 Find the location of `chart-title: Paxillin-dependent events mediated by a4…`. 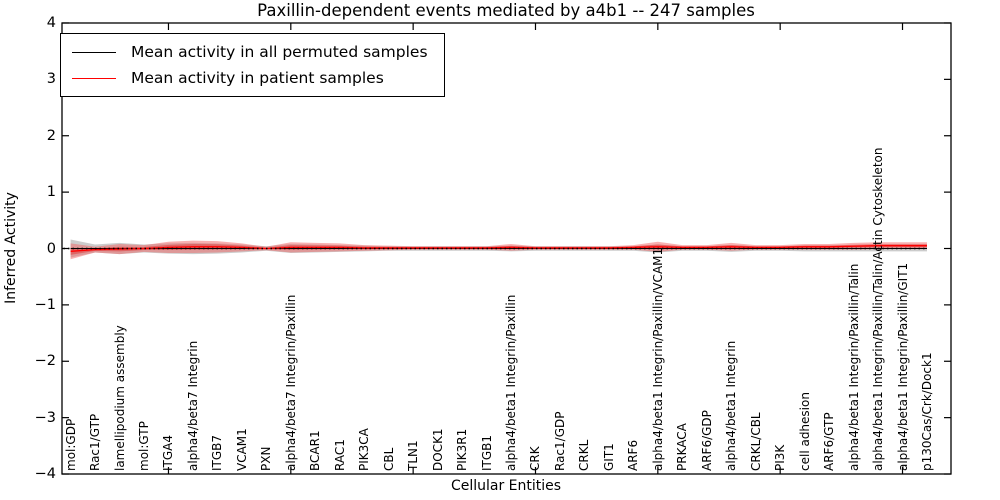

chart-title: Paxillin-dependent events mediated by a4… is located at coordinates (506, 10).